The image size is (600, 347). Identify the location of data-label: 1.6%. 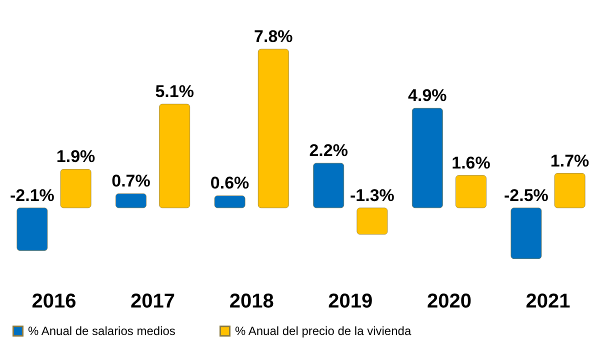
(471, 162).